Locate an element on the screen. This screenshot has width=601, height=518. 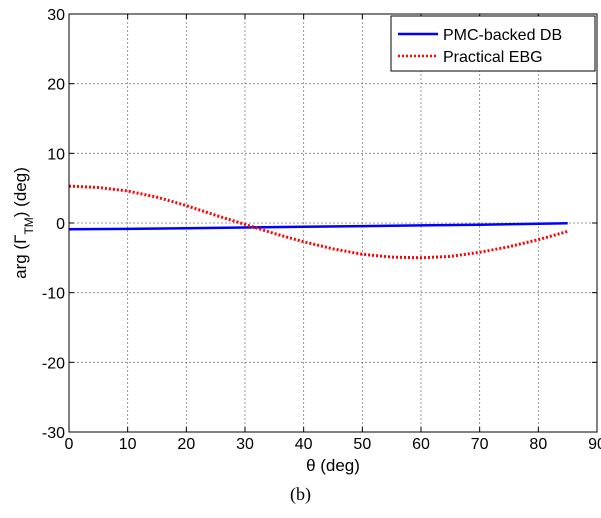
y-axis-label: arg (ΓTM) (deg) is located at coordinates (23, 223).